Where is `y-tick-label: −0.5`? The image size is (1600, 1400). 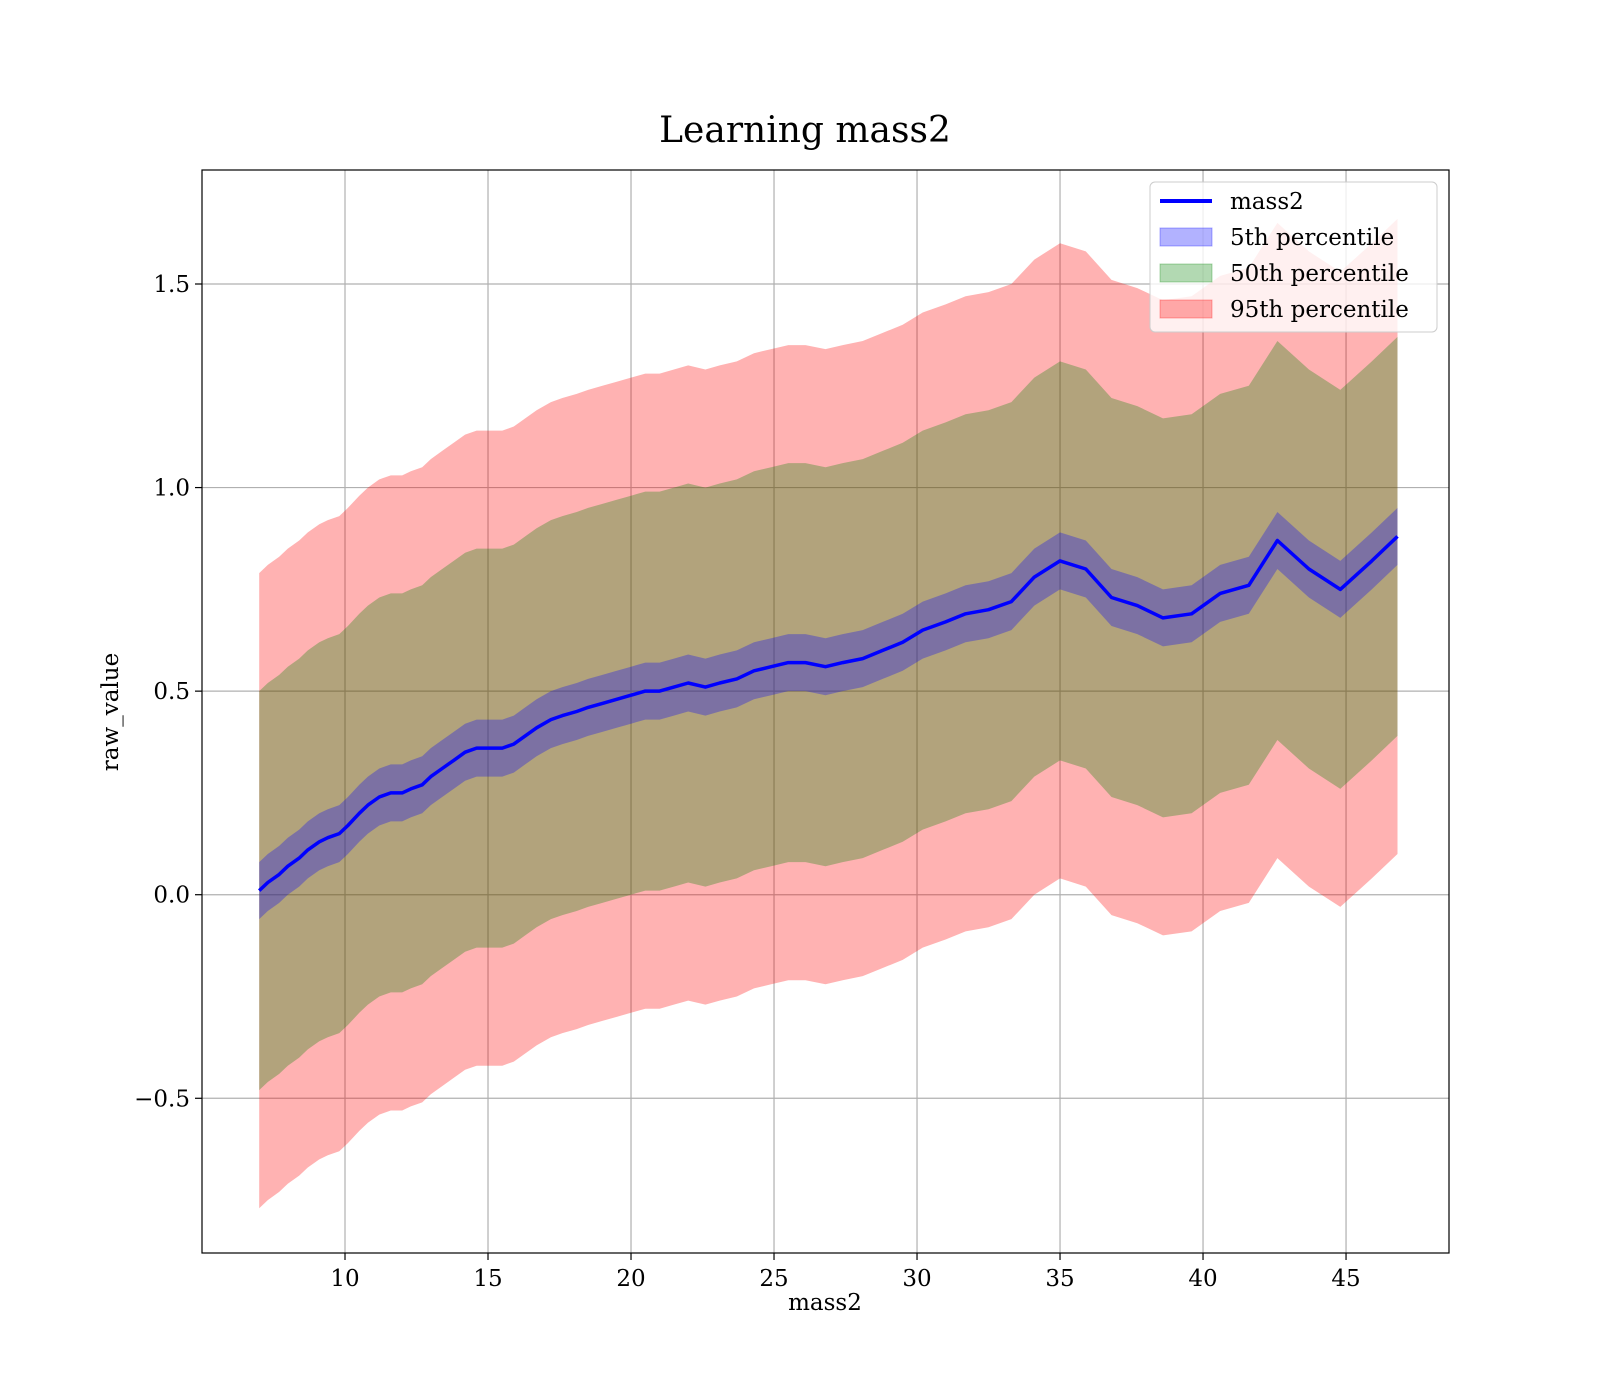 y-tick-label: −0.5 is located at coordinates (162, 1099).